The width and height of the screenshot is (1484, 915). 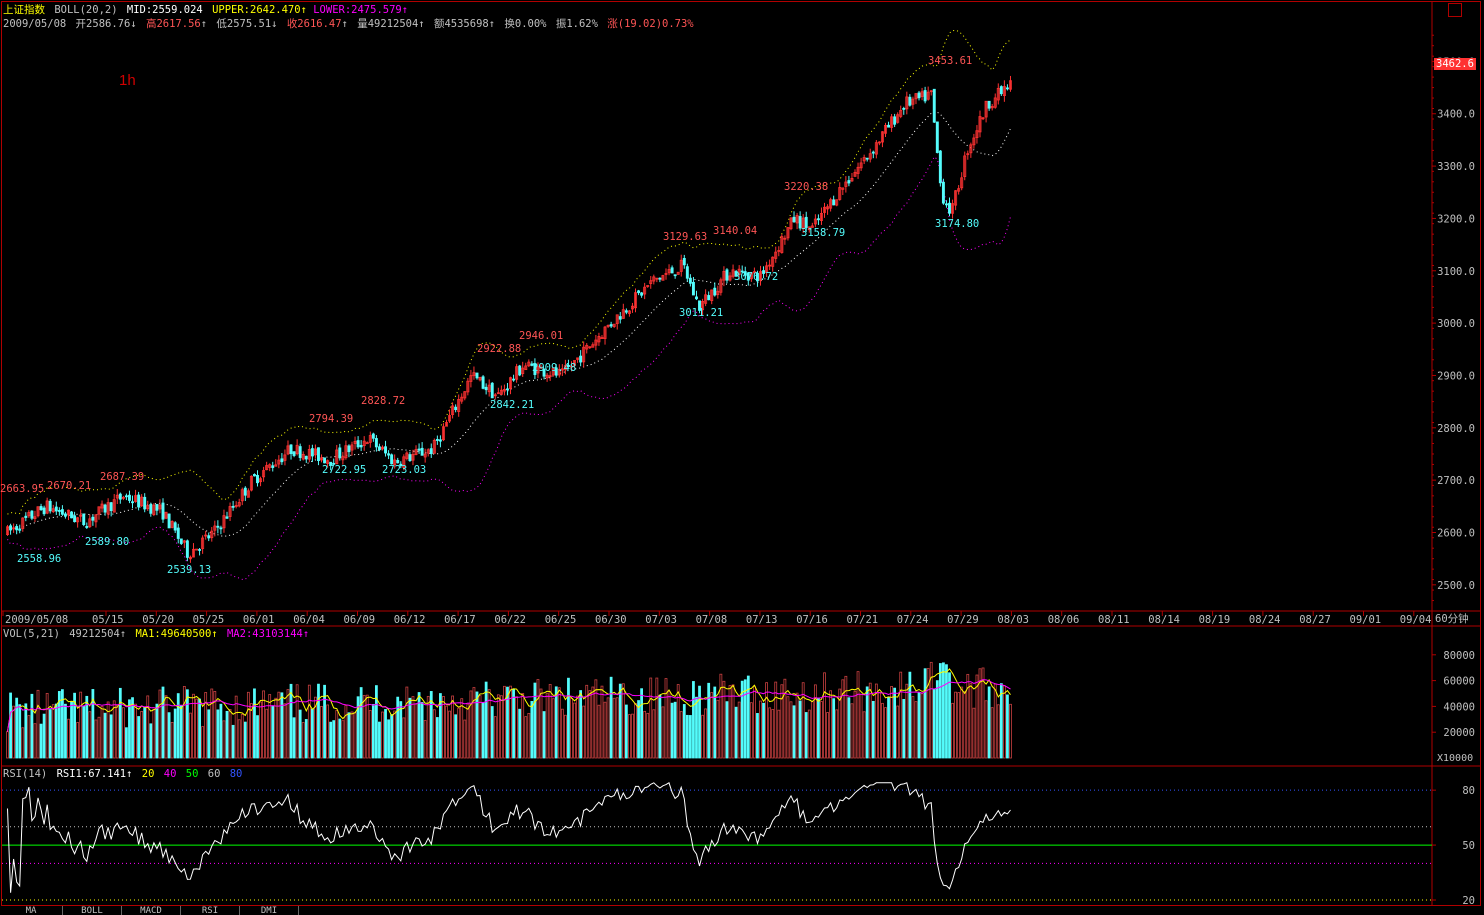 I want to click on window-restore-icon, so click(x=1455, y=10).